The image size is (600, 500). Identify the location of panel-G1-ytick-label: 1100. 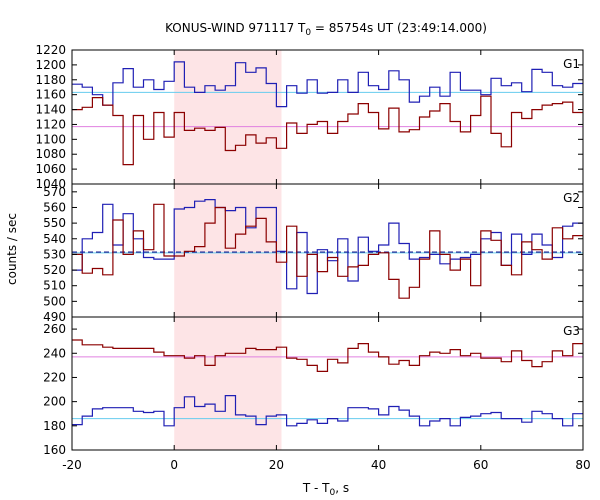
(50, 139).